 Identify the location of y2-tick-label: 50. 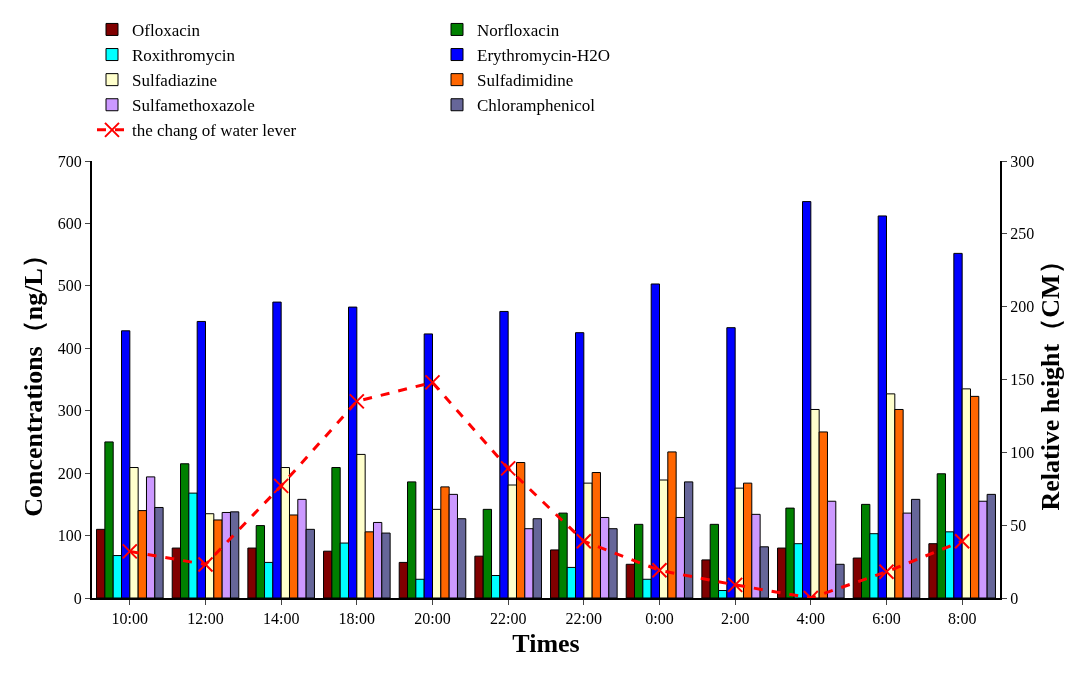
(1018, 525).